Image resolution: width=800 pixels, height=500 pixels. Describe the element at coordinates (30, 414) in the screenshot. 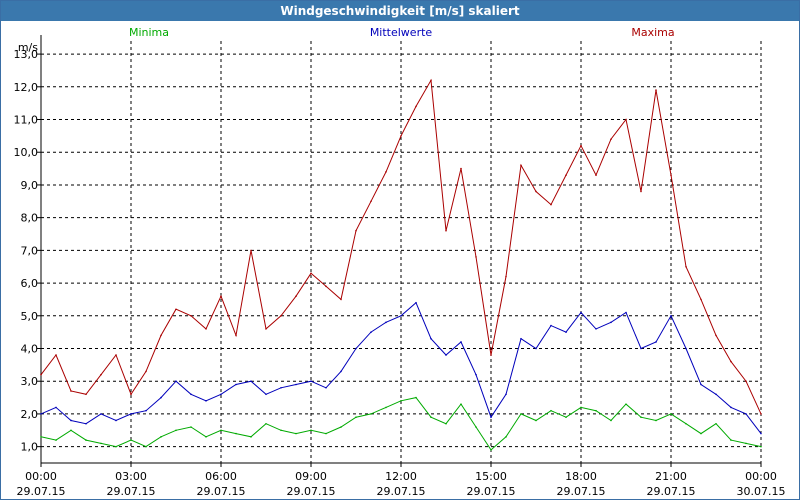

I see `y-tick-label: 2,0` at that location.